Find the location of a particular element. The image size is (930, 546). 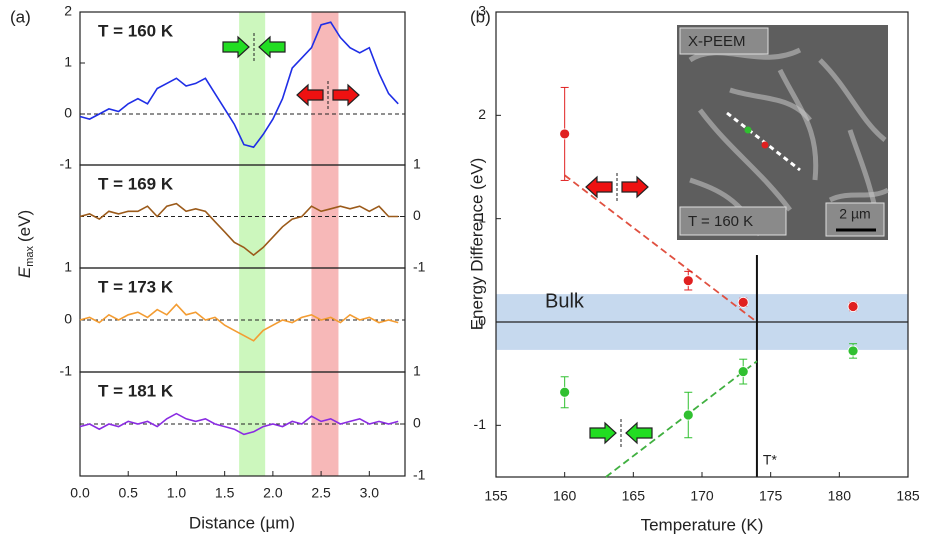

subplot-title: T = 181 K is located at coordinates (136, 390).